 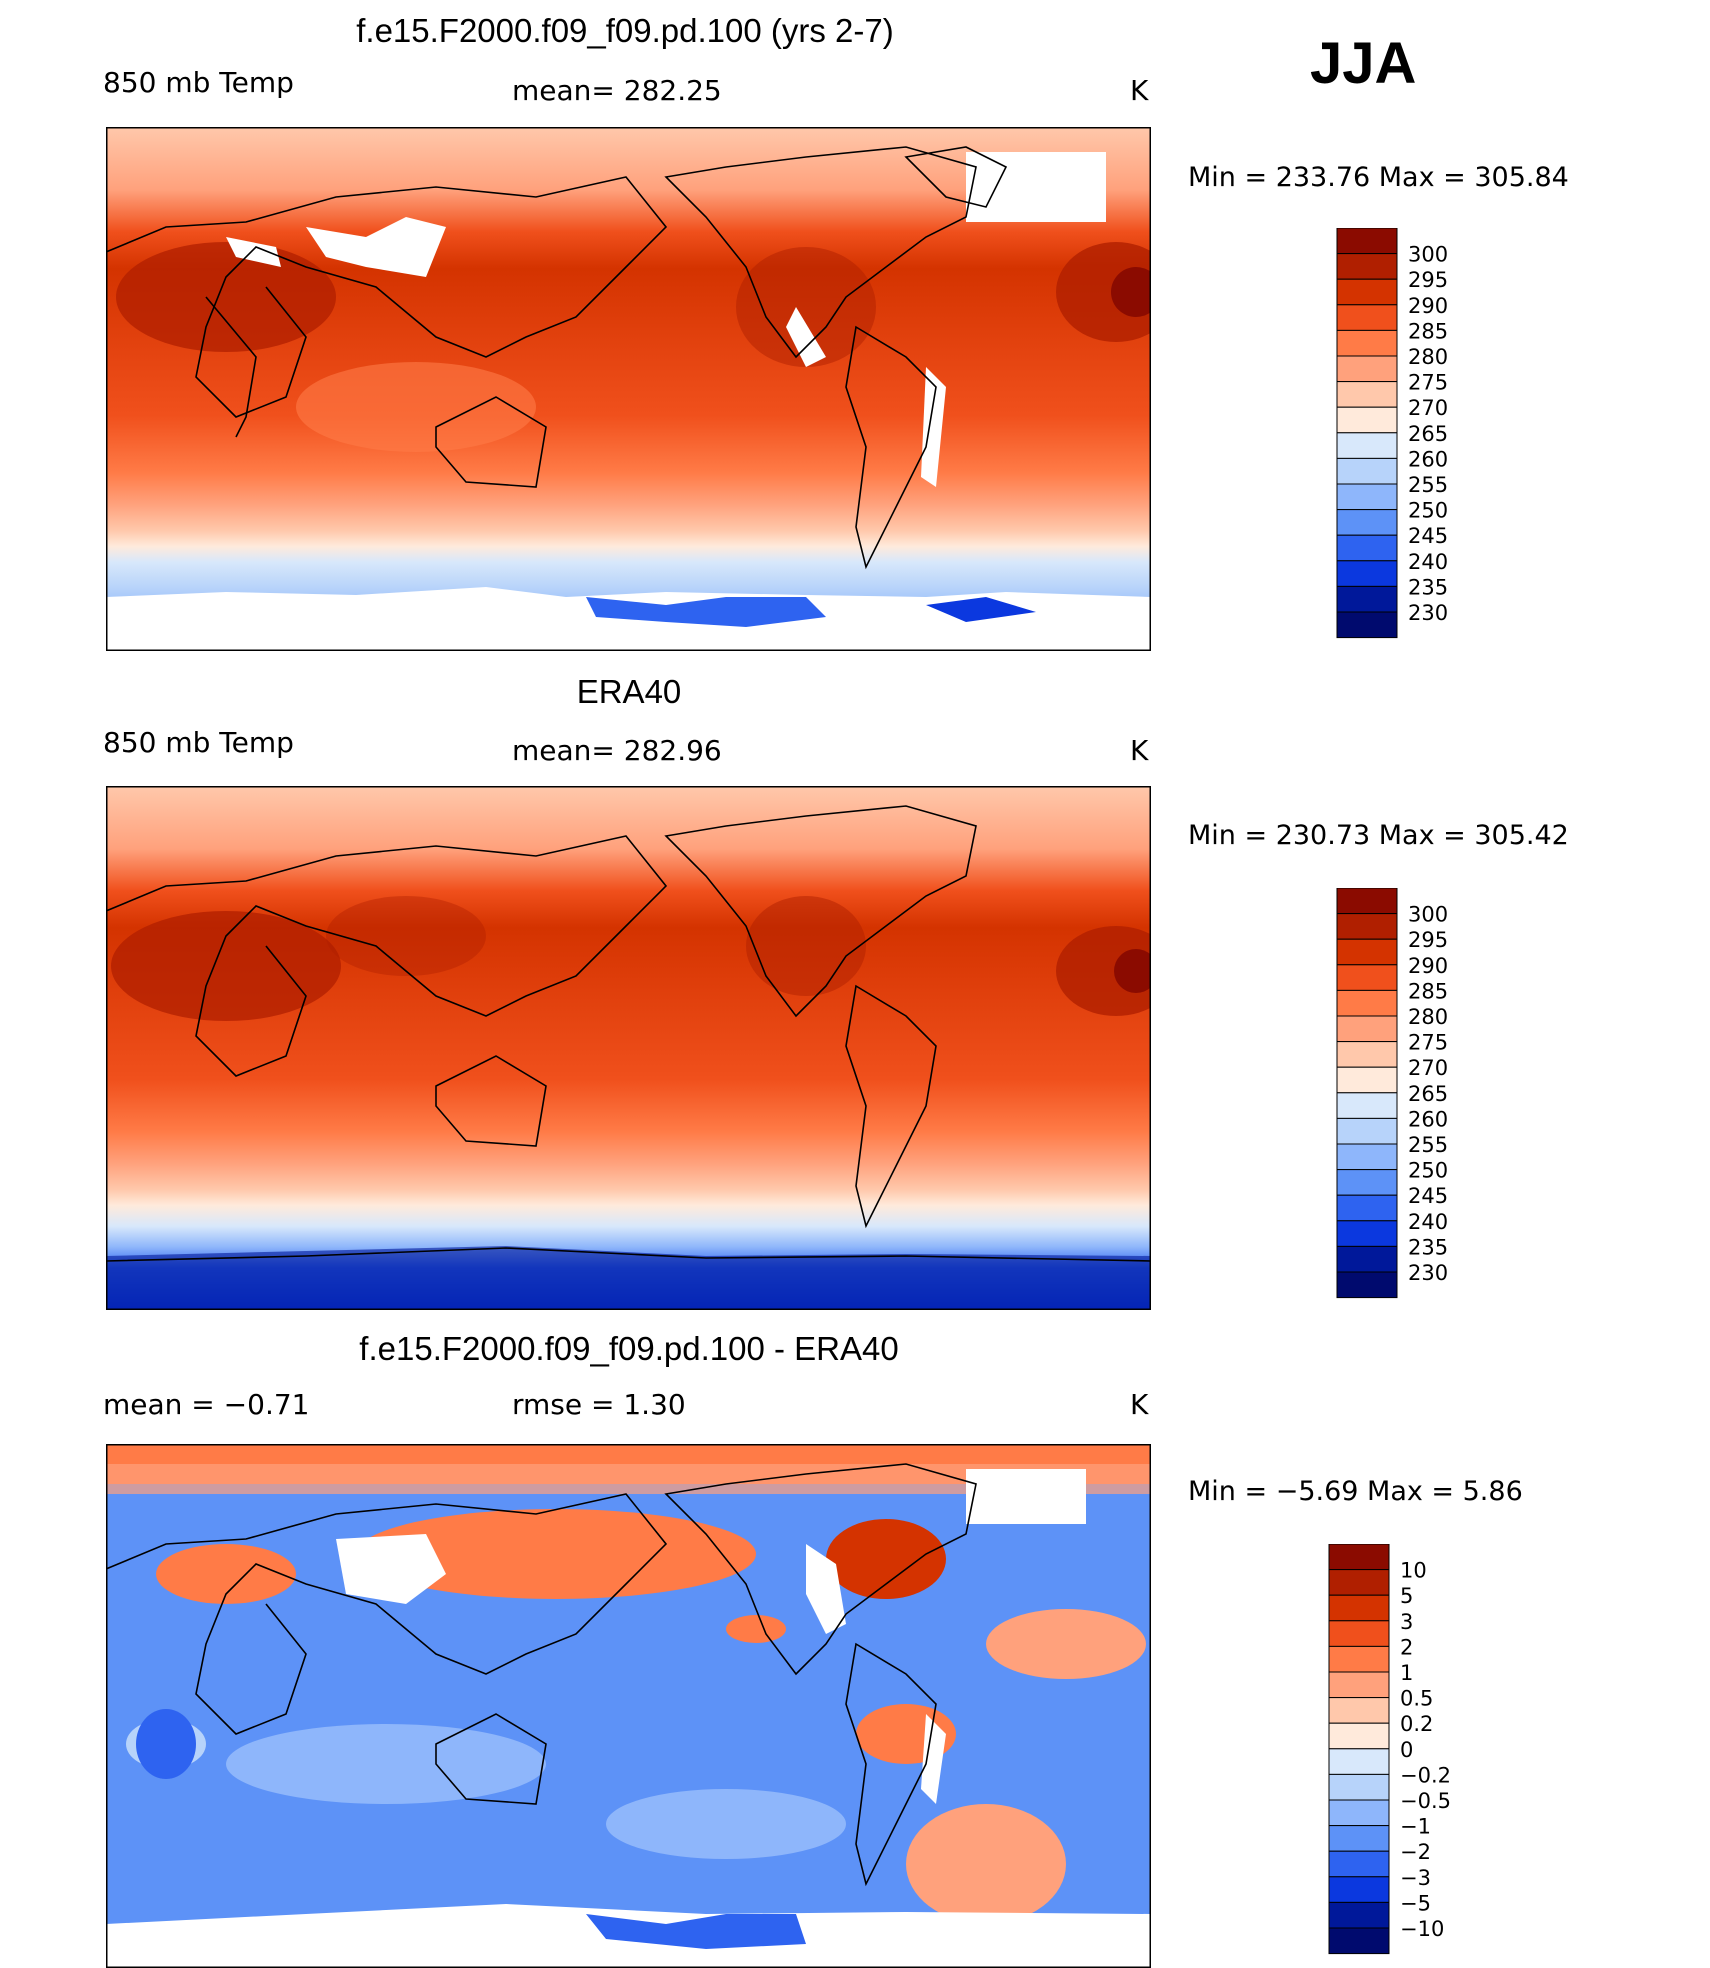 What do you see at coordinates (1406, 1622) in the screenshot?
I see `colorbar-3-tick-label: 3` at bounding box center [1406, 1622].